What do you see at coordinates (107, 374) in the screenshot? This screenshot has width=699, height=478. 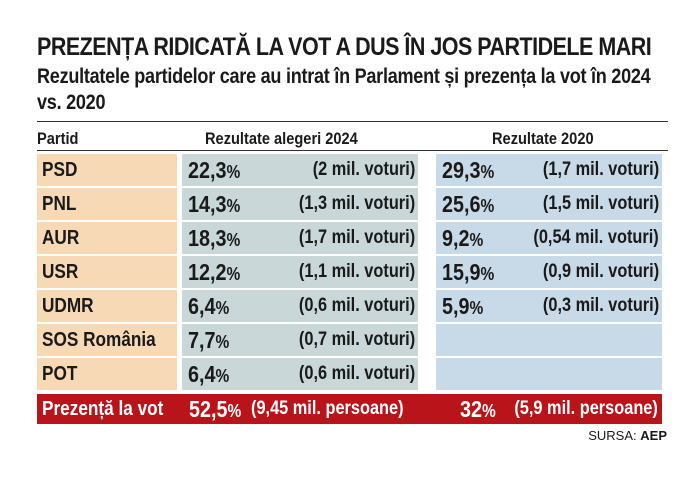 I see `party-cell: POT` at bounding box center [107, 374].